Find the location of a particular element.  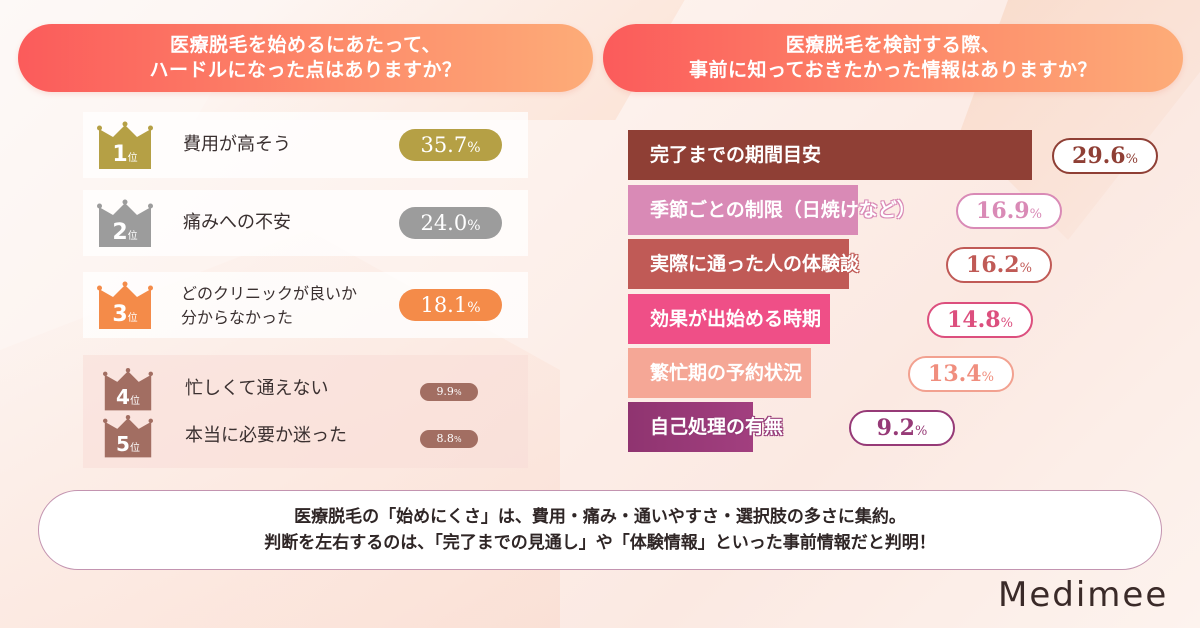

rank-row-3: 3位 どのクリニックが良いか 分からなかった 18.1% is located at coordinates (305, 305).